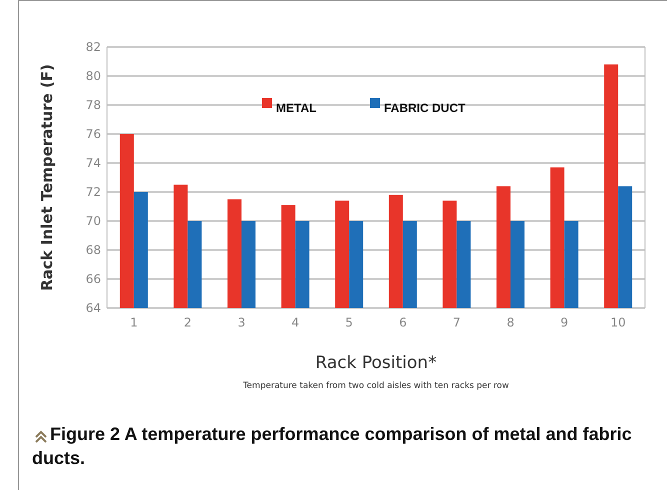  Describe the element at coordinates (93, 307) in the screenshot. I see `y-tick-label: 64` at that location.